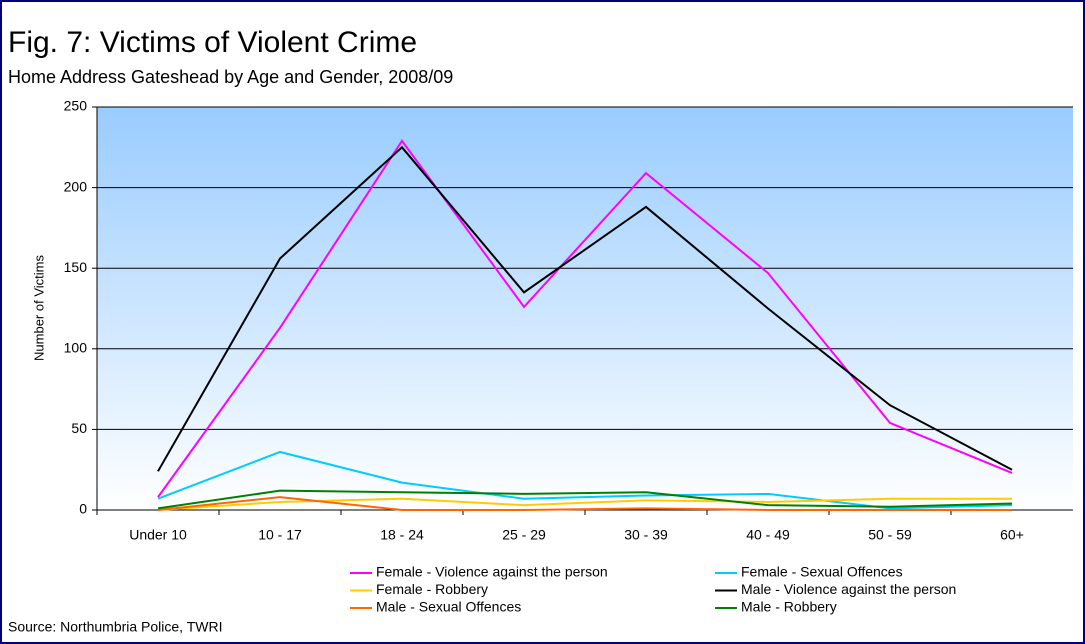  I want to click on x-tick-label: 10 - 17, so click(280, 535).